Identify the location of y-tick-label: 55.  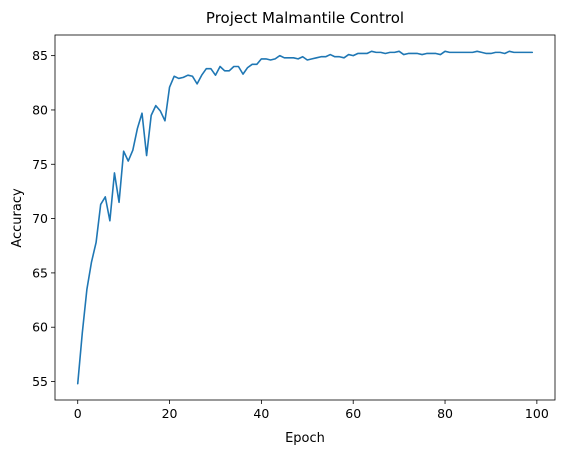
(40, 381).